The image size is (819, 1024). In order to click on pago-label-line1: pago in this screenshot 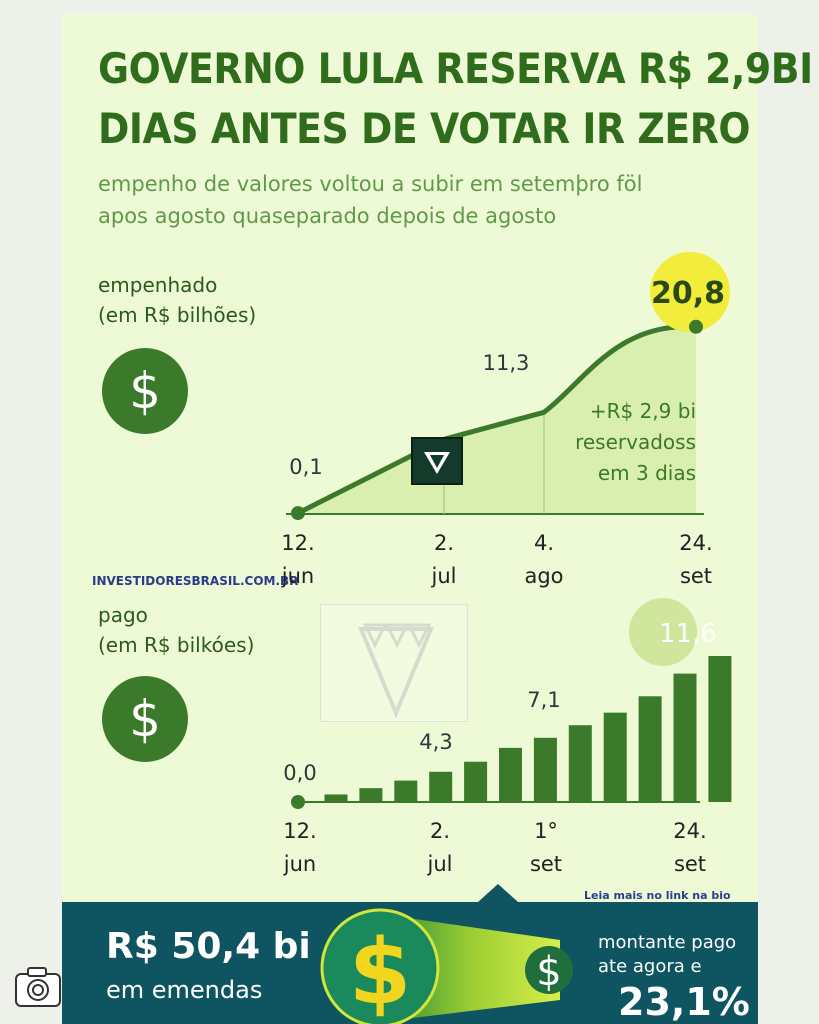, I will do `click(123, 615)`.